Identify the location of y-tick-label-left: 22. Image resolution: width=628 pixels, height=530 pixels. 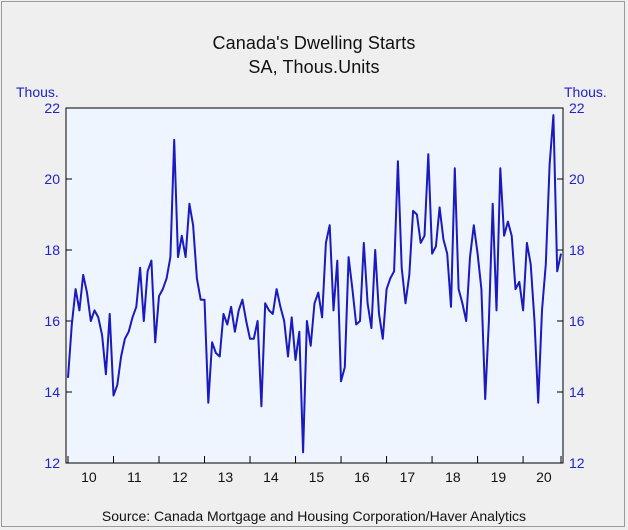
(52, 108).